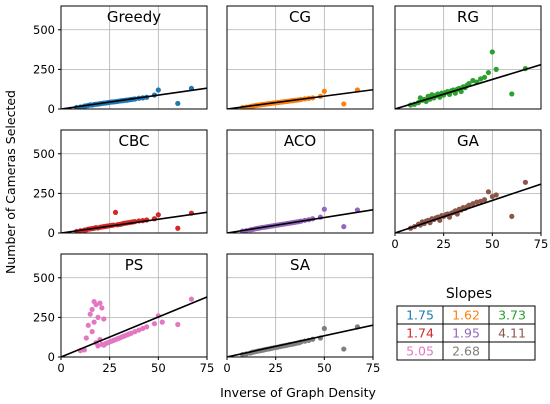 The width and height of the screenshot is (550, 404). I want to click on panel-title: Greedy, so click(134, 17).